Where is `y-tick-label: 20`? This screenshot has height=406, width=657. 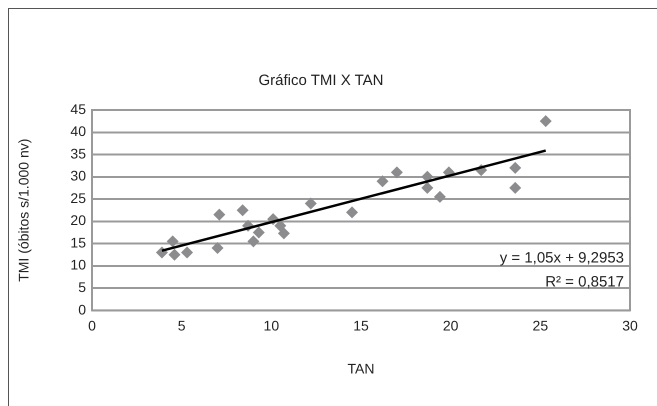 y-tick-label: 20 is located at coordinates (78, 220).